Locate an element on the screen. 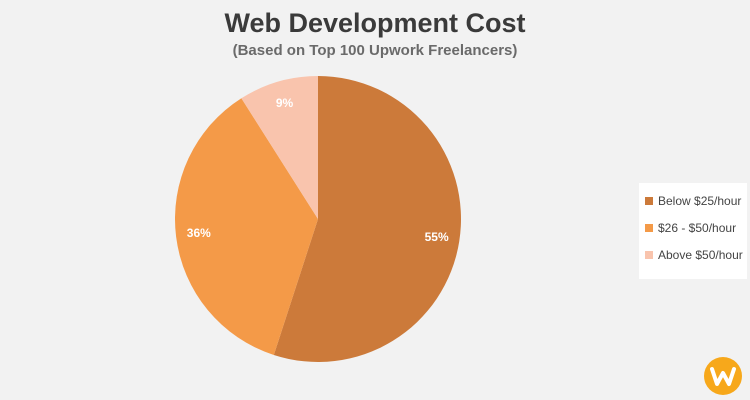  legend-item-26-50: $26 - $50/hour is located at coordinates (696, 227).